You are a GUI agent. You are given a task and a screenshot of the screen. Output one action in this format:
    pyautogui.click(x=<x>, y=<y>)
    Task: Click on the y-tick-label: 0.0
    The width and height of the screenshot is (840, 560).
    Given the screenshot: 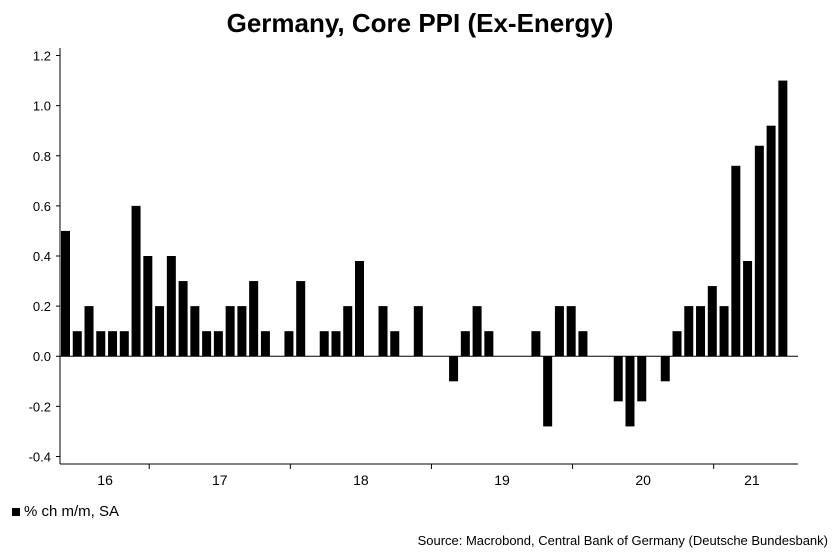 What is the action you would take?
    pyautogui.click(x=42, y=356)
    